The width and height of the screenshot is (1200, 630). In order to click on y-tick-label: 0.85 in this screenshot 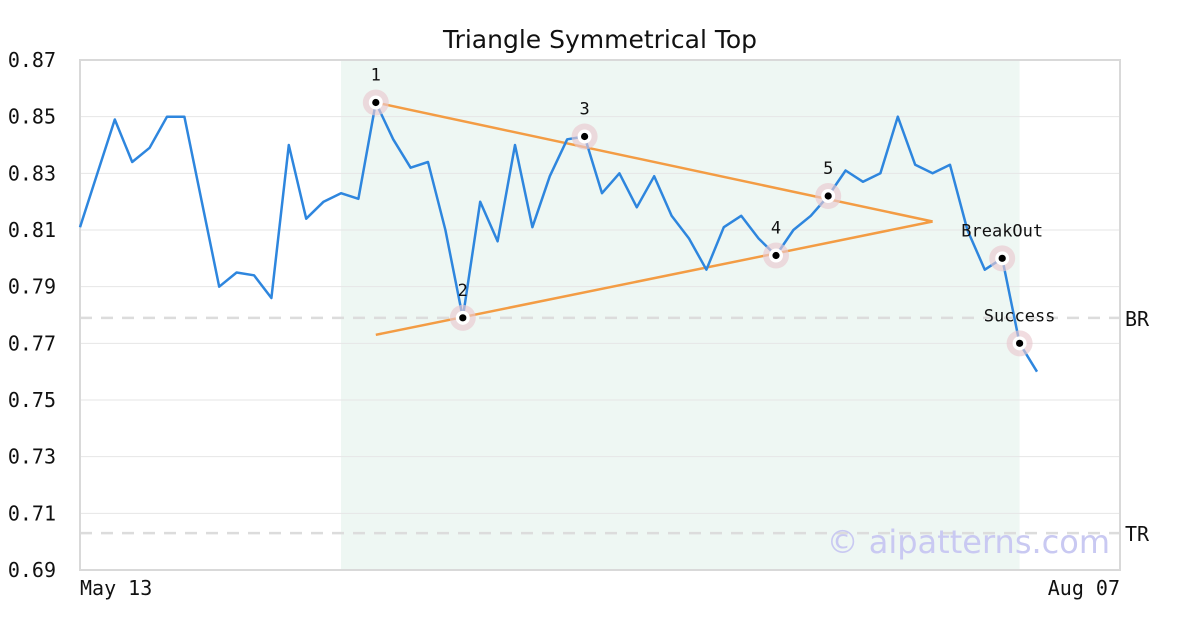, I will do `click(32, 117)`.